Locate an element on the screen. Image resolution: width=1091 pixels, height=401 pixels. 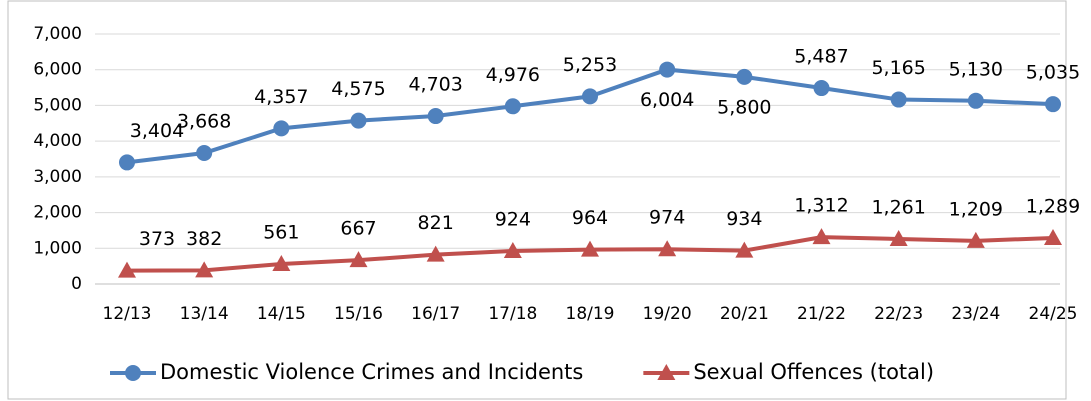
data-label: 4,976 is located at coordinates (513, 75).